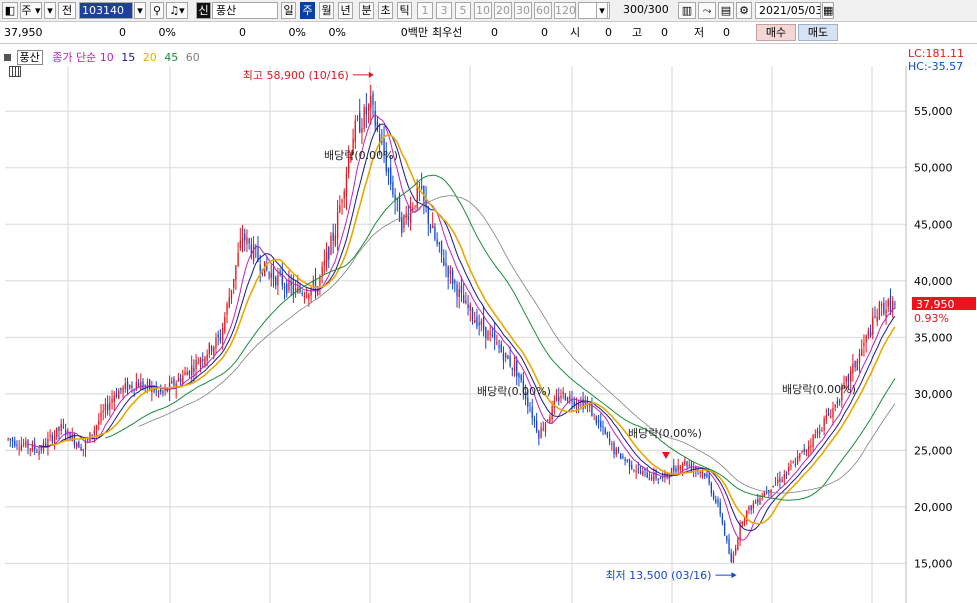 The image size is (977, 603). Describe the element at coordinates (744, 10) in the screenshot. I see `gear-icon: ⚙` at that location.